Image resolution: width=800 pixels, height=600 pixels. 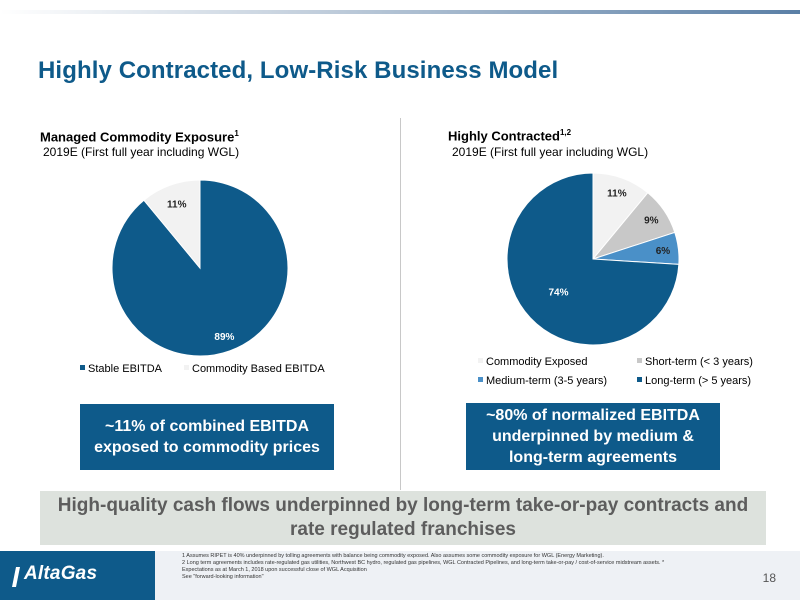 What do you see at coordinates (223, 577) in the screenshot?
I see `footnote-4: See "forward-looking information"` at bounding box center [223, 577].